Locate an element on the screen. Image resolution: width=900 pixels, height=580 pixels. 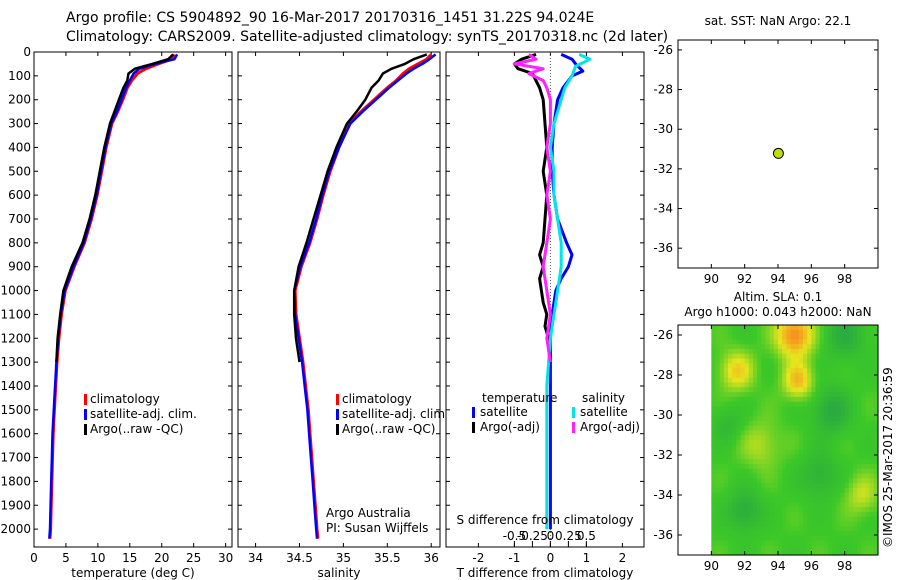
map-x-tick-label: 94 is located at coordinates (777, 566).